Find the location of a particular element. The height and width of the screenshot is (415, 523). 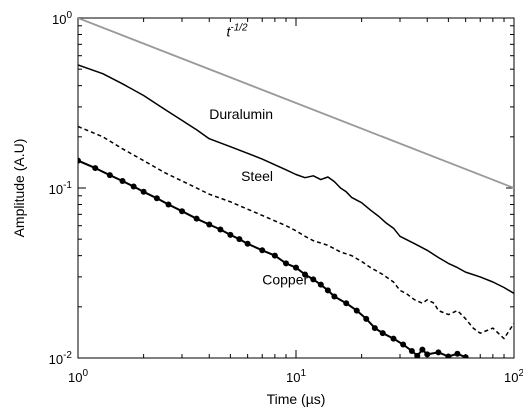

y-tick-label: 10⁻¹ is located at coordinates (61, 188).